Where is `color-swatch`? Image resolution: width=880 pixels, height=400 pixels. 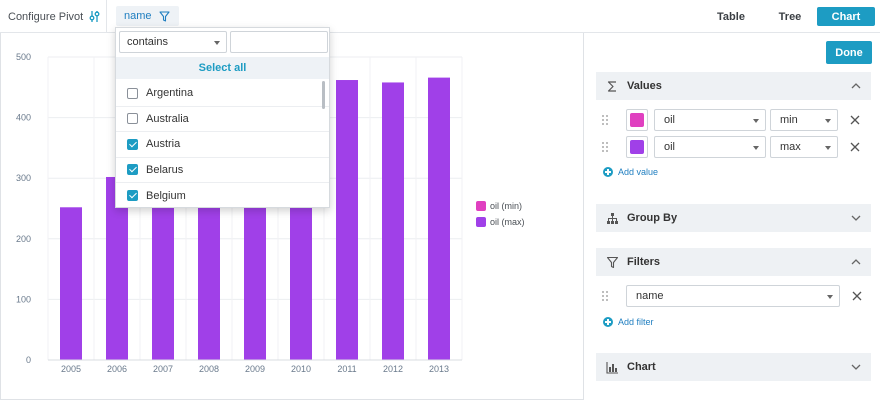 color-swatch is located at coordinates (637, 120).